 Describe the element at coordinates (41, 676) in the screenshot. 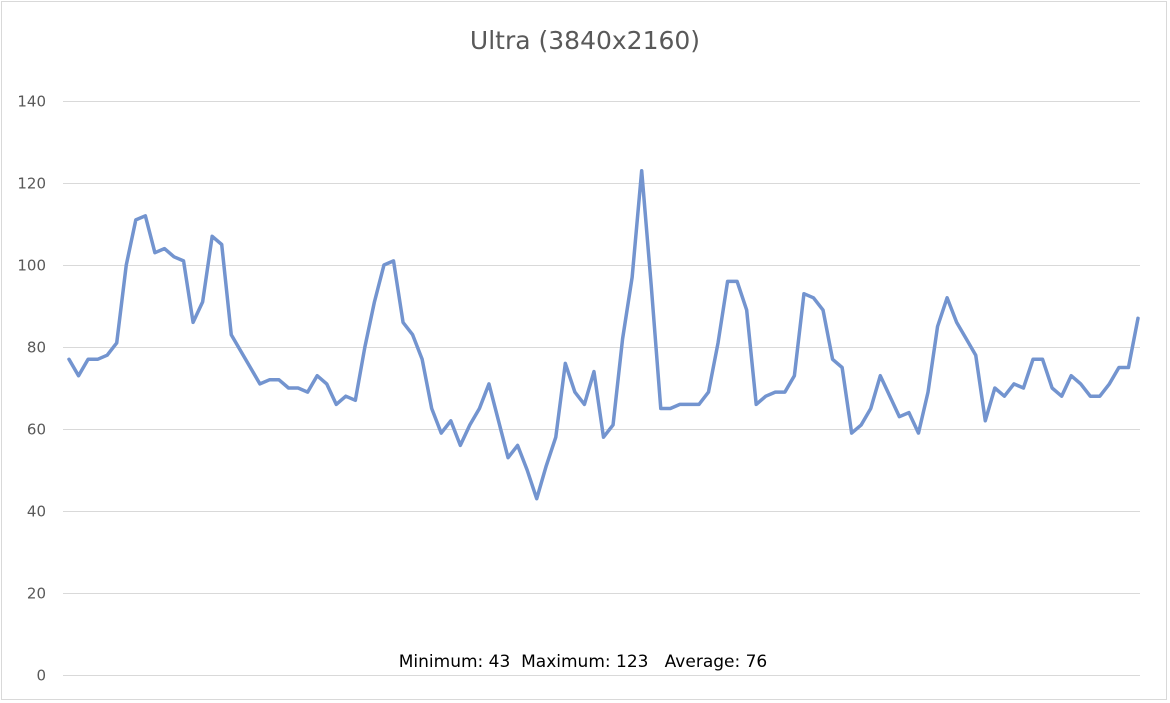

I see `y-tick-label-0: 0` at that location.